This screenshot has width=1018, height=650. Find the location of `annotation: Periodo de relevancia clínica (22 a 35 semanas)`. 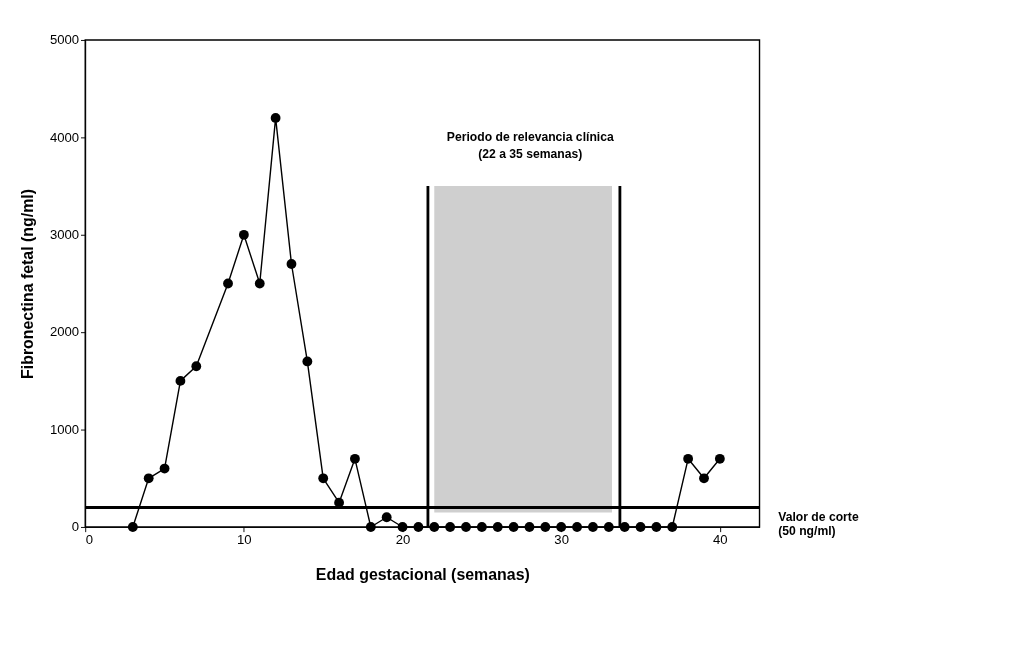

annotation: Periodo de relevancia clínica (22 a 35 semanas) is located at coordinates (530, 145).